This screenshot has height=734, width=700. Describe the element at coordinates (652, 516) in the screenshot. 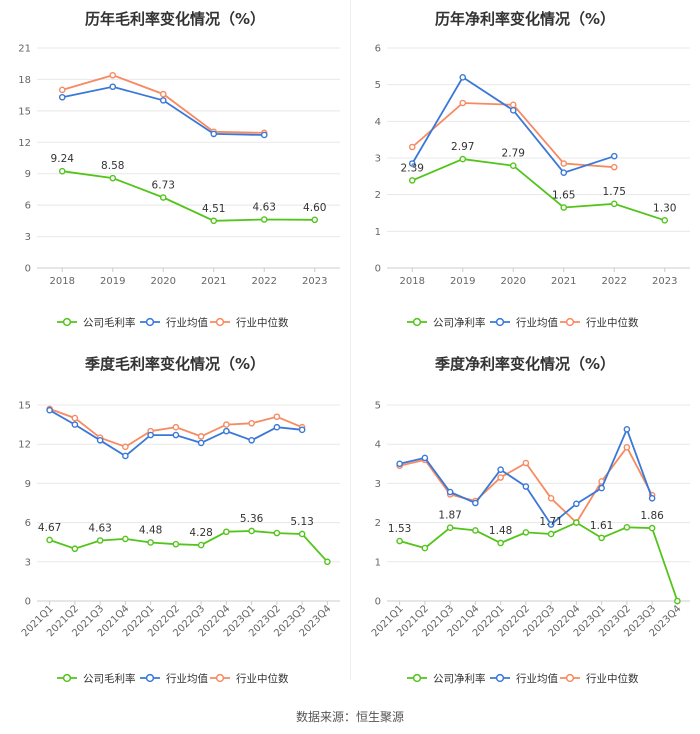

I see `data-label: 1.86` at that location.